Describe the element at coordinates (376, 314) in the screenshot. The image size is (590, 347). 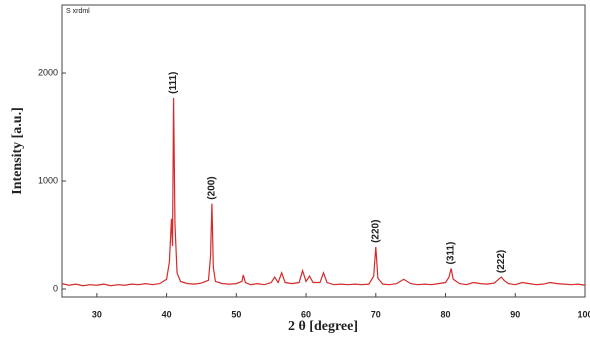
I see `x-tick-label: 70` at that location.